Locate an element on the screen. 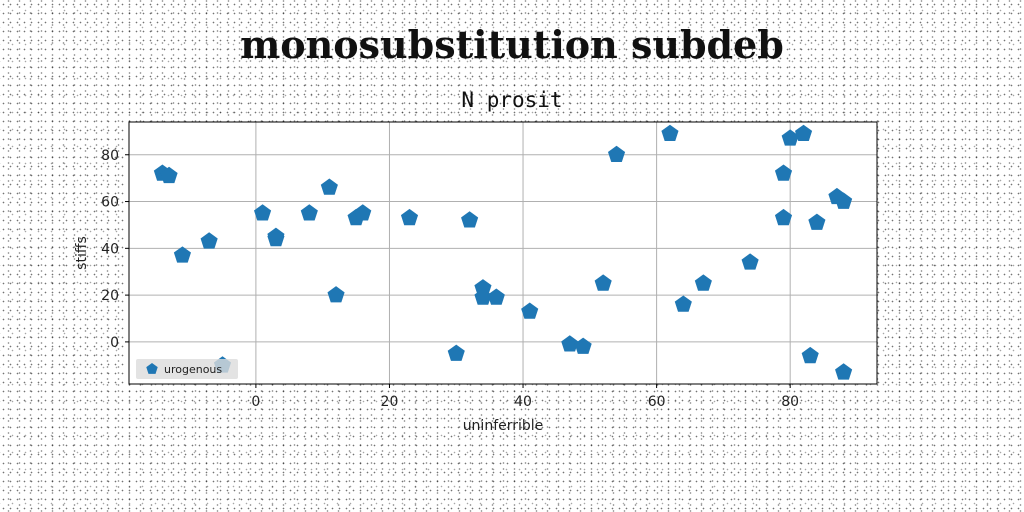  legend-box is located at coordinates (187, 369).